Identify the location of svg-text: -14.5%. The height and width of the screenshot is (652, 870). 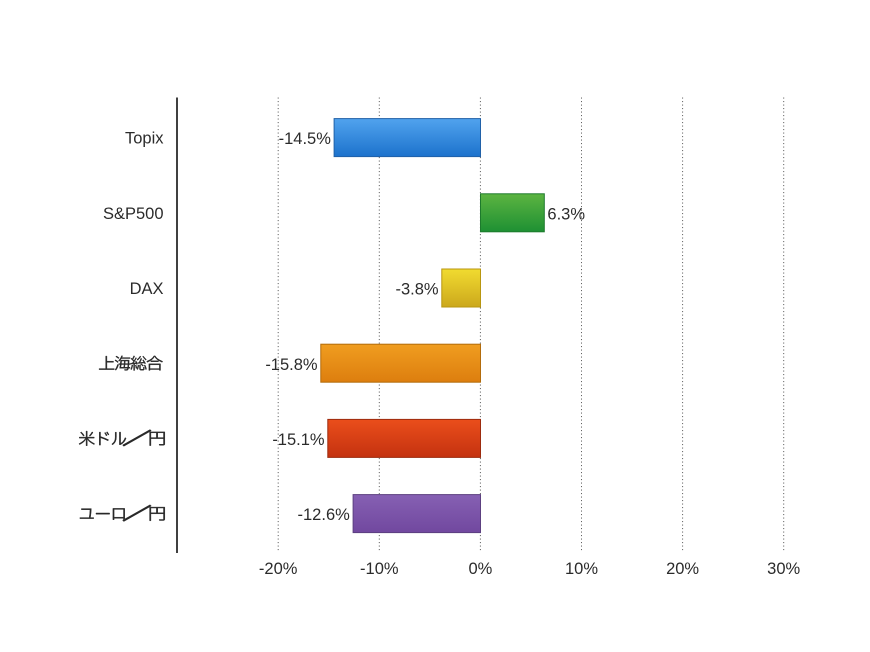
(305, 139).